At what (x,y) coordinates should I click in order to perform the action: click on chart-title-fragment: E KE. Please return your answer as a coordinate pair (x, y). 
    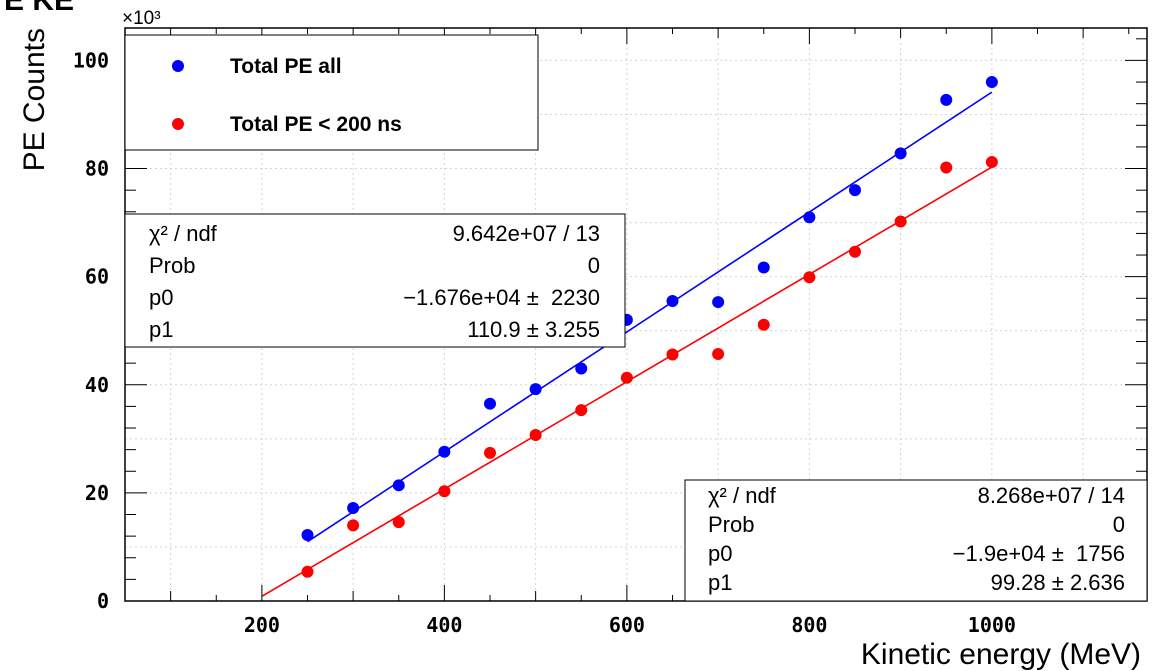
    Looking at the image, I should click on (39, 8).